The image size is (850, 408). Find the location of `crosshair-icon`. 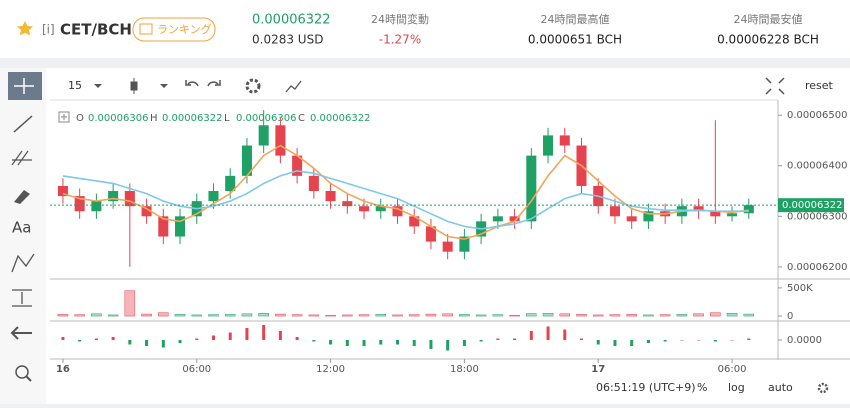

crosshair-icon is located at coordinates (24, 86).